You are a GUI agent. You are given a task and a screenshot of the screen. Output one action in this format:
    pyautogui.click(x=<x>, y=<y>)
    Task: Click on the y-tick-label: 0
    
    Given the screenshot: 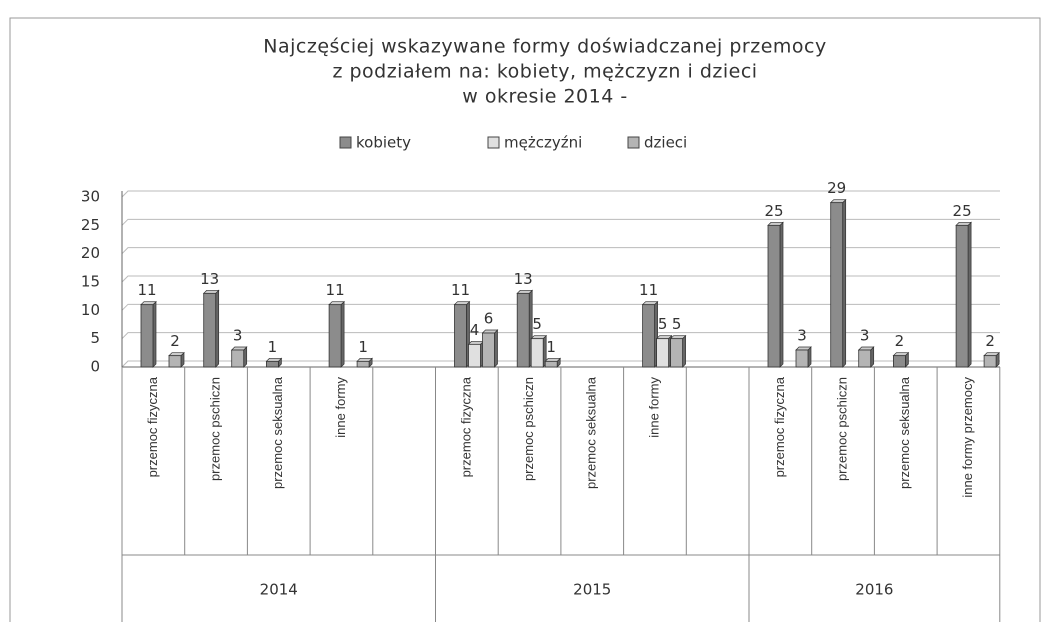 What is the action you would take?
    pyautogui.click(x=95, y=367)
    